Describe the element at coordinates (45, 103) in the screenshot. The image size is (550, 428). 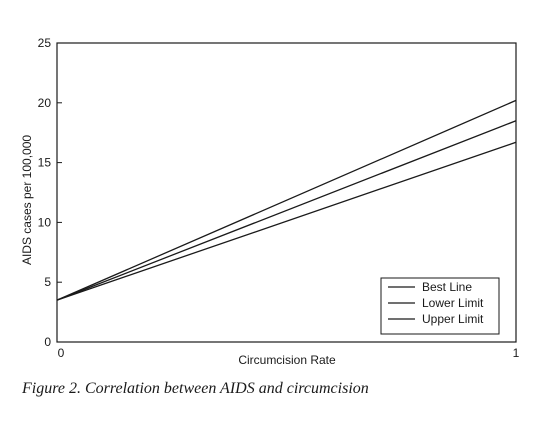
I see `y-tick-label: 20` at that location.